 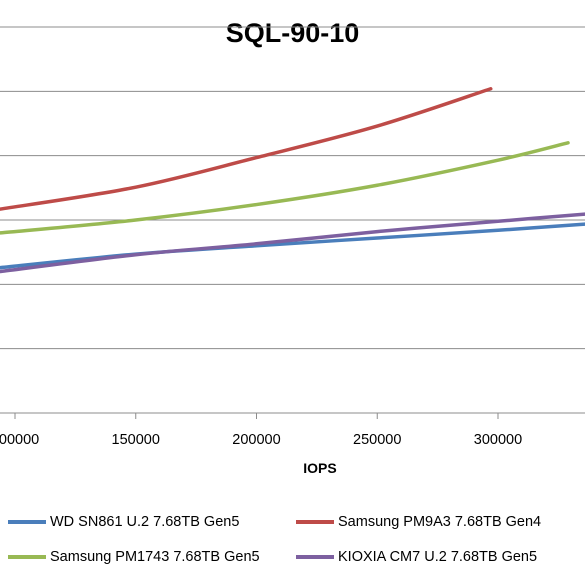 I want to click on legend-item: WD SN861 U.2 7.68TB Gen5, so click(x=123, y=522).